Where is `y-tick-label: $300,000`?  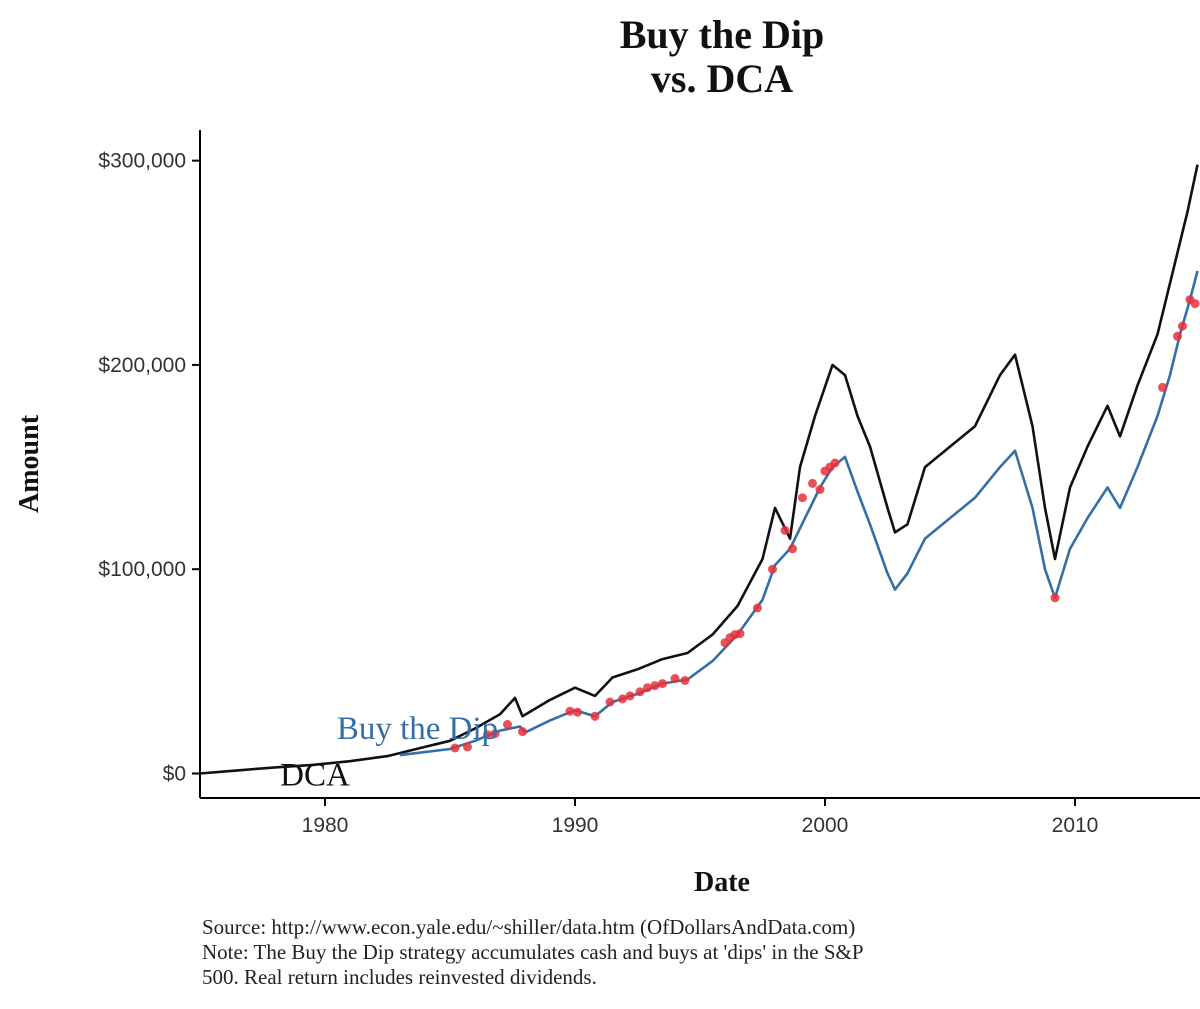 y-tick-label: $300,000 is located at coordinates (142, 161).